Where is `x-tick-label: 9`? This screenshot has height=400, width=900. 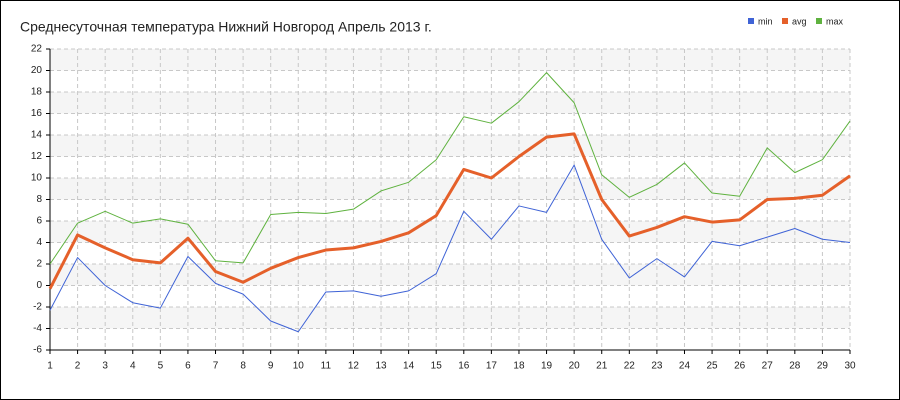
x-tick-label: 9 is located at coordinates (271, 366).